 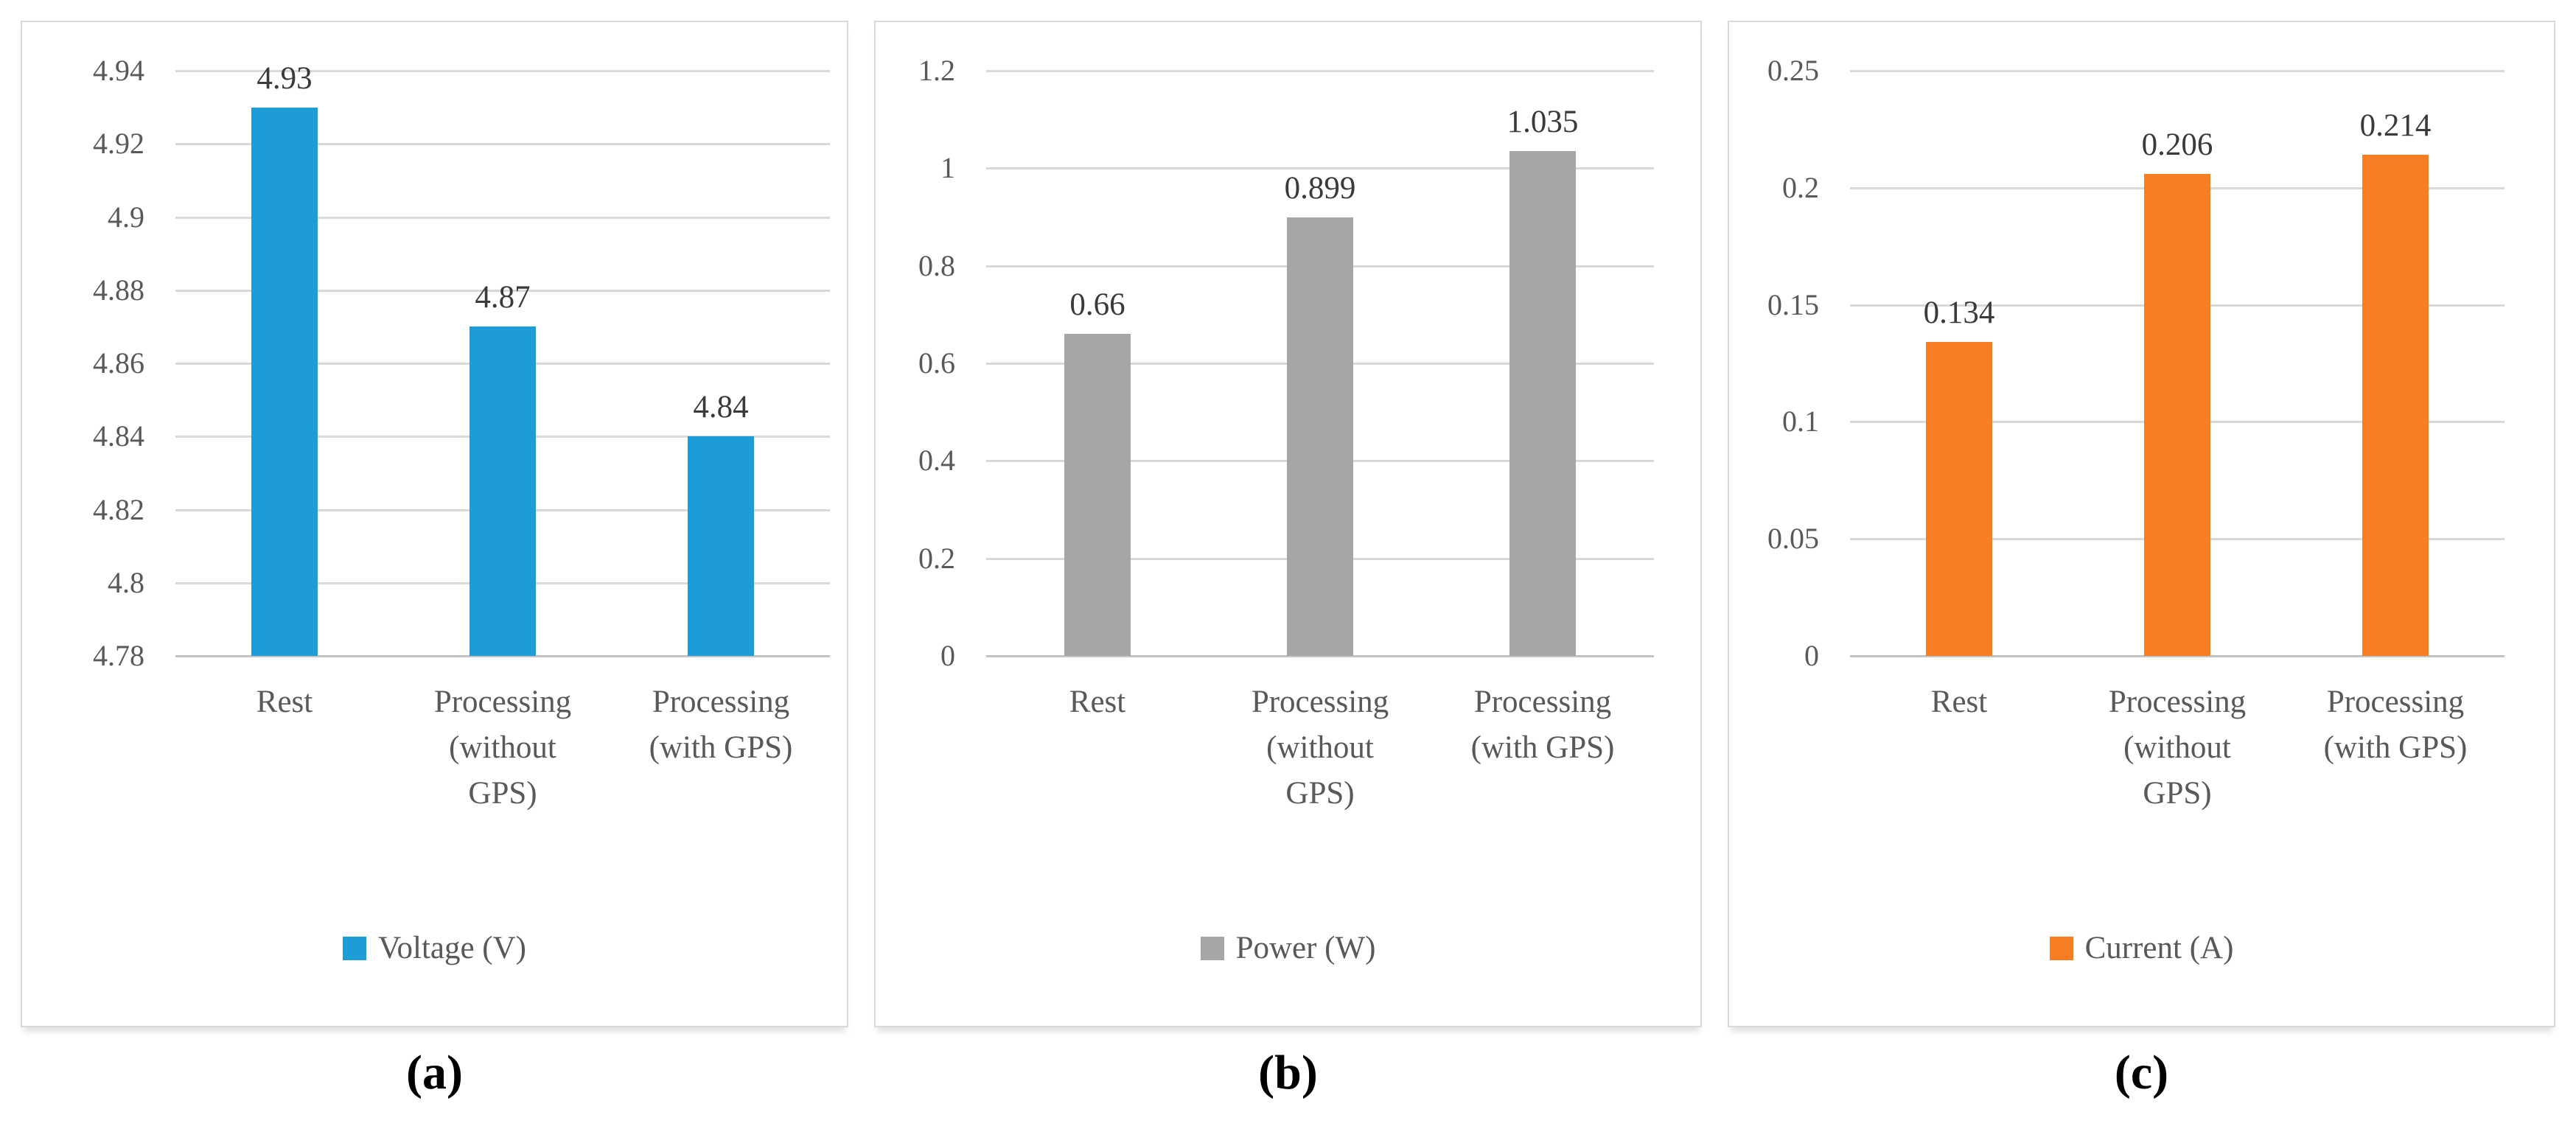 I want to click on caption-a: (a), so click(x=434, y=1073).